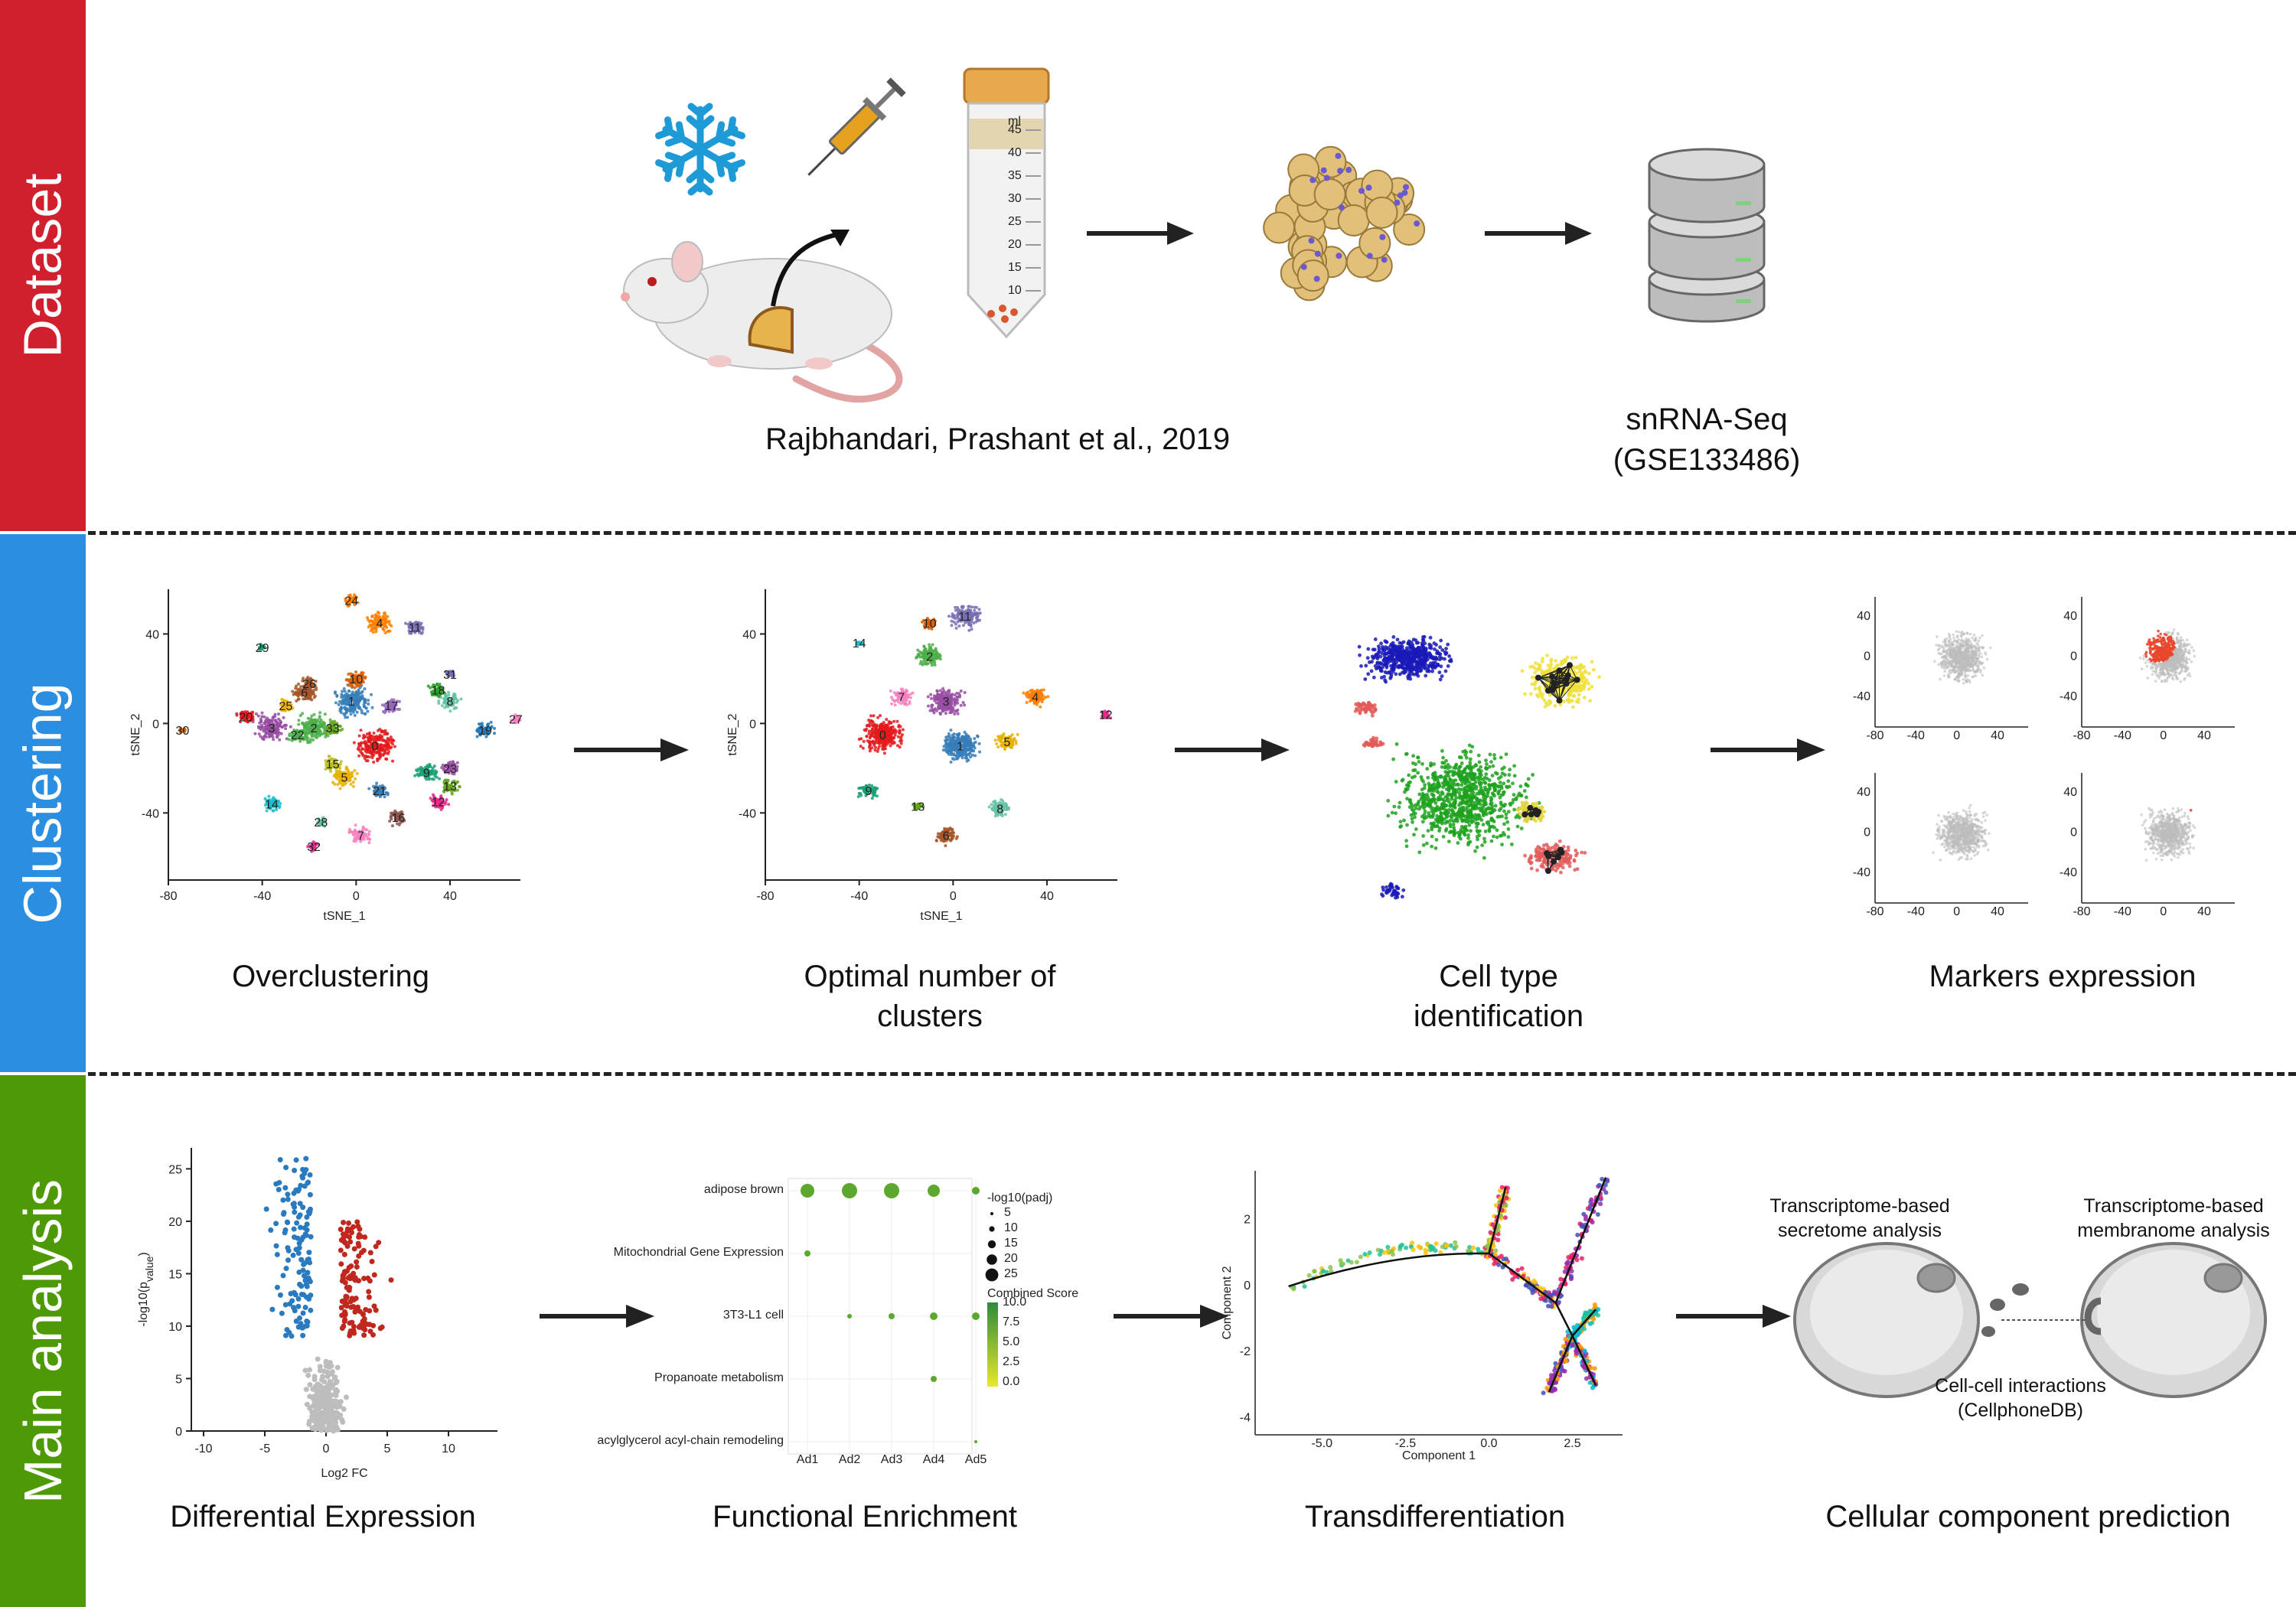  I want to click on cluster-label: 9, so click(426, 775).